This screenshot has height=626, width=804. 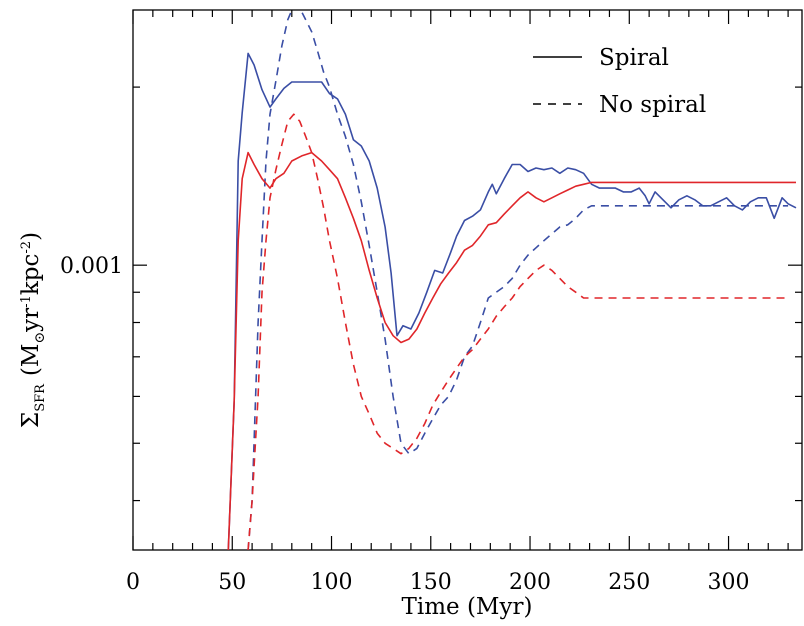 What do you see at coordinates (232, 582) in the screenshot?
I see `x-tick-label: 50` at bounding box center [232, 582].